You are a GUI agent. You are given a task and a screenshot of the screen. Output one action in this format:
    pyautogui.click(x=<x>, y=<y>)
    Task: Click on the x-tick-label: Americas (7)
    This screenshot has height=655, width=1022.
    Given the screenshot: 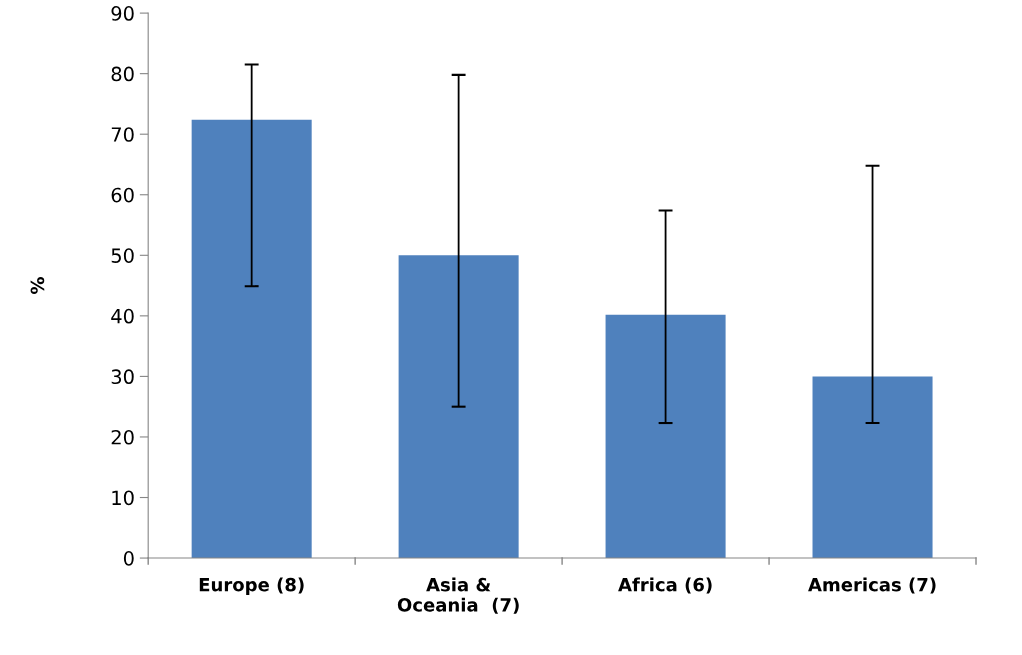 What is the action you would take?
    pyautogui.click(x=872, y=585)
    